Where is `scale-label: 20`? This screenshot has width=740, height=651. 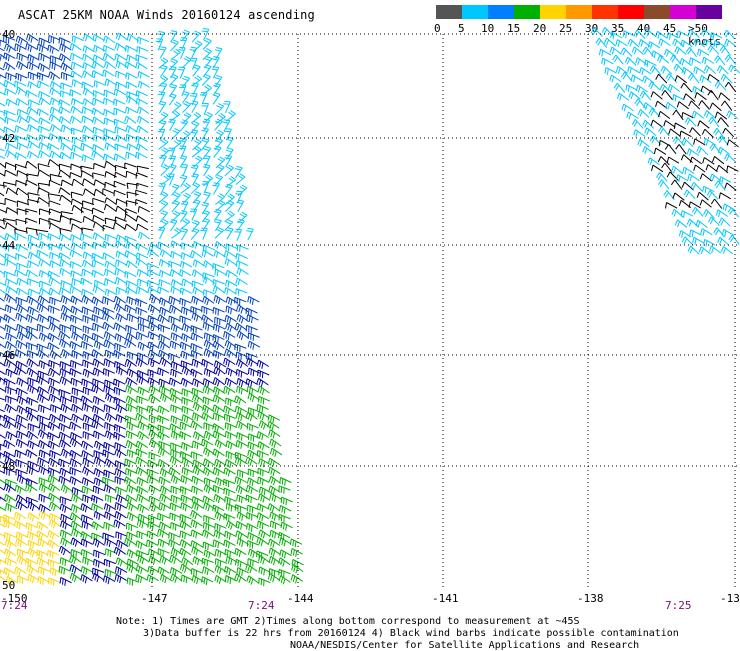
scale-label: 20 is located at coordinates (540, 28).